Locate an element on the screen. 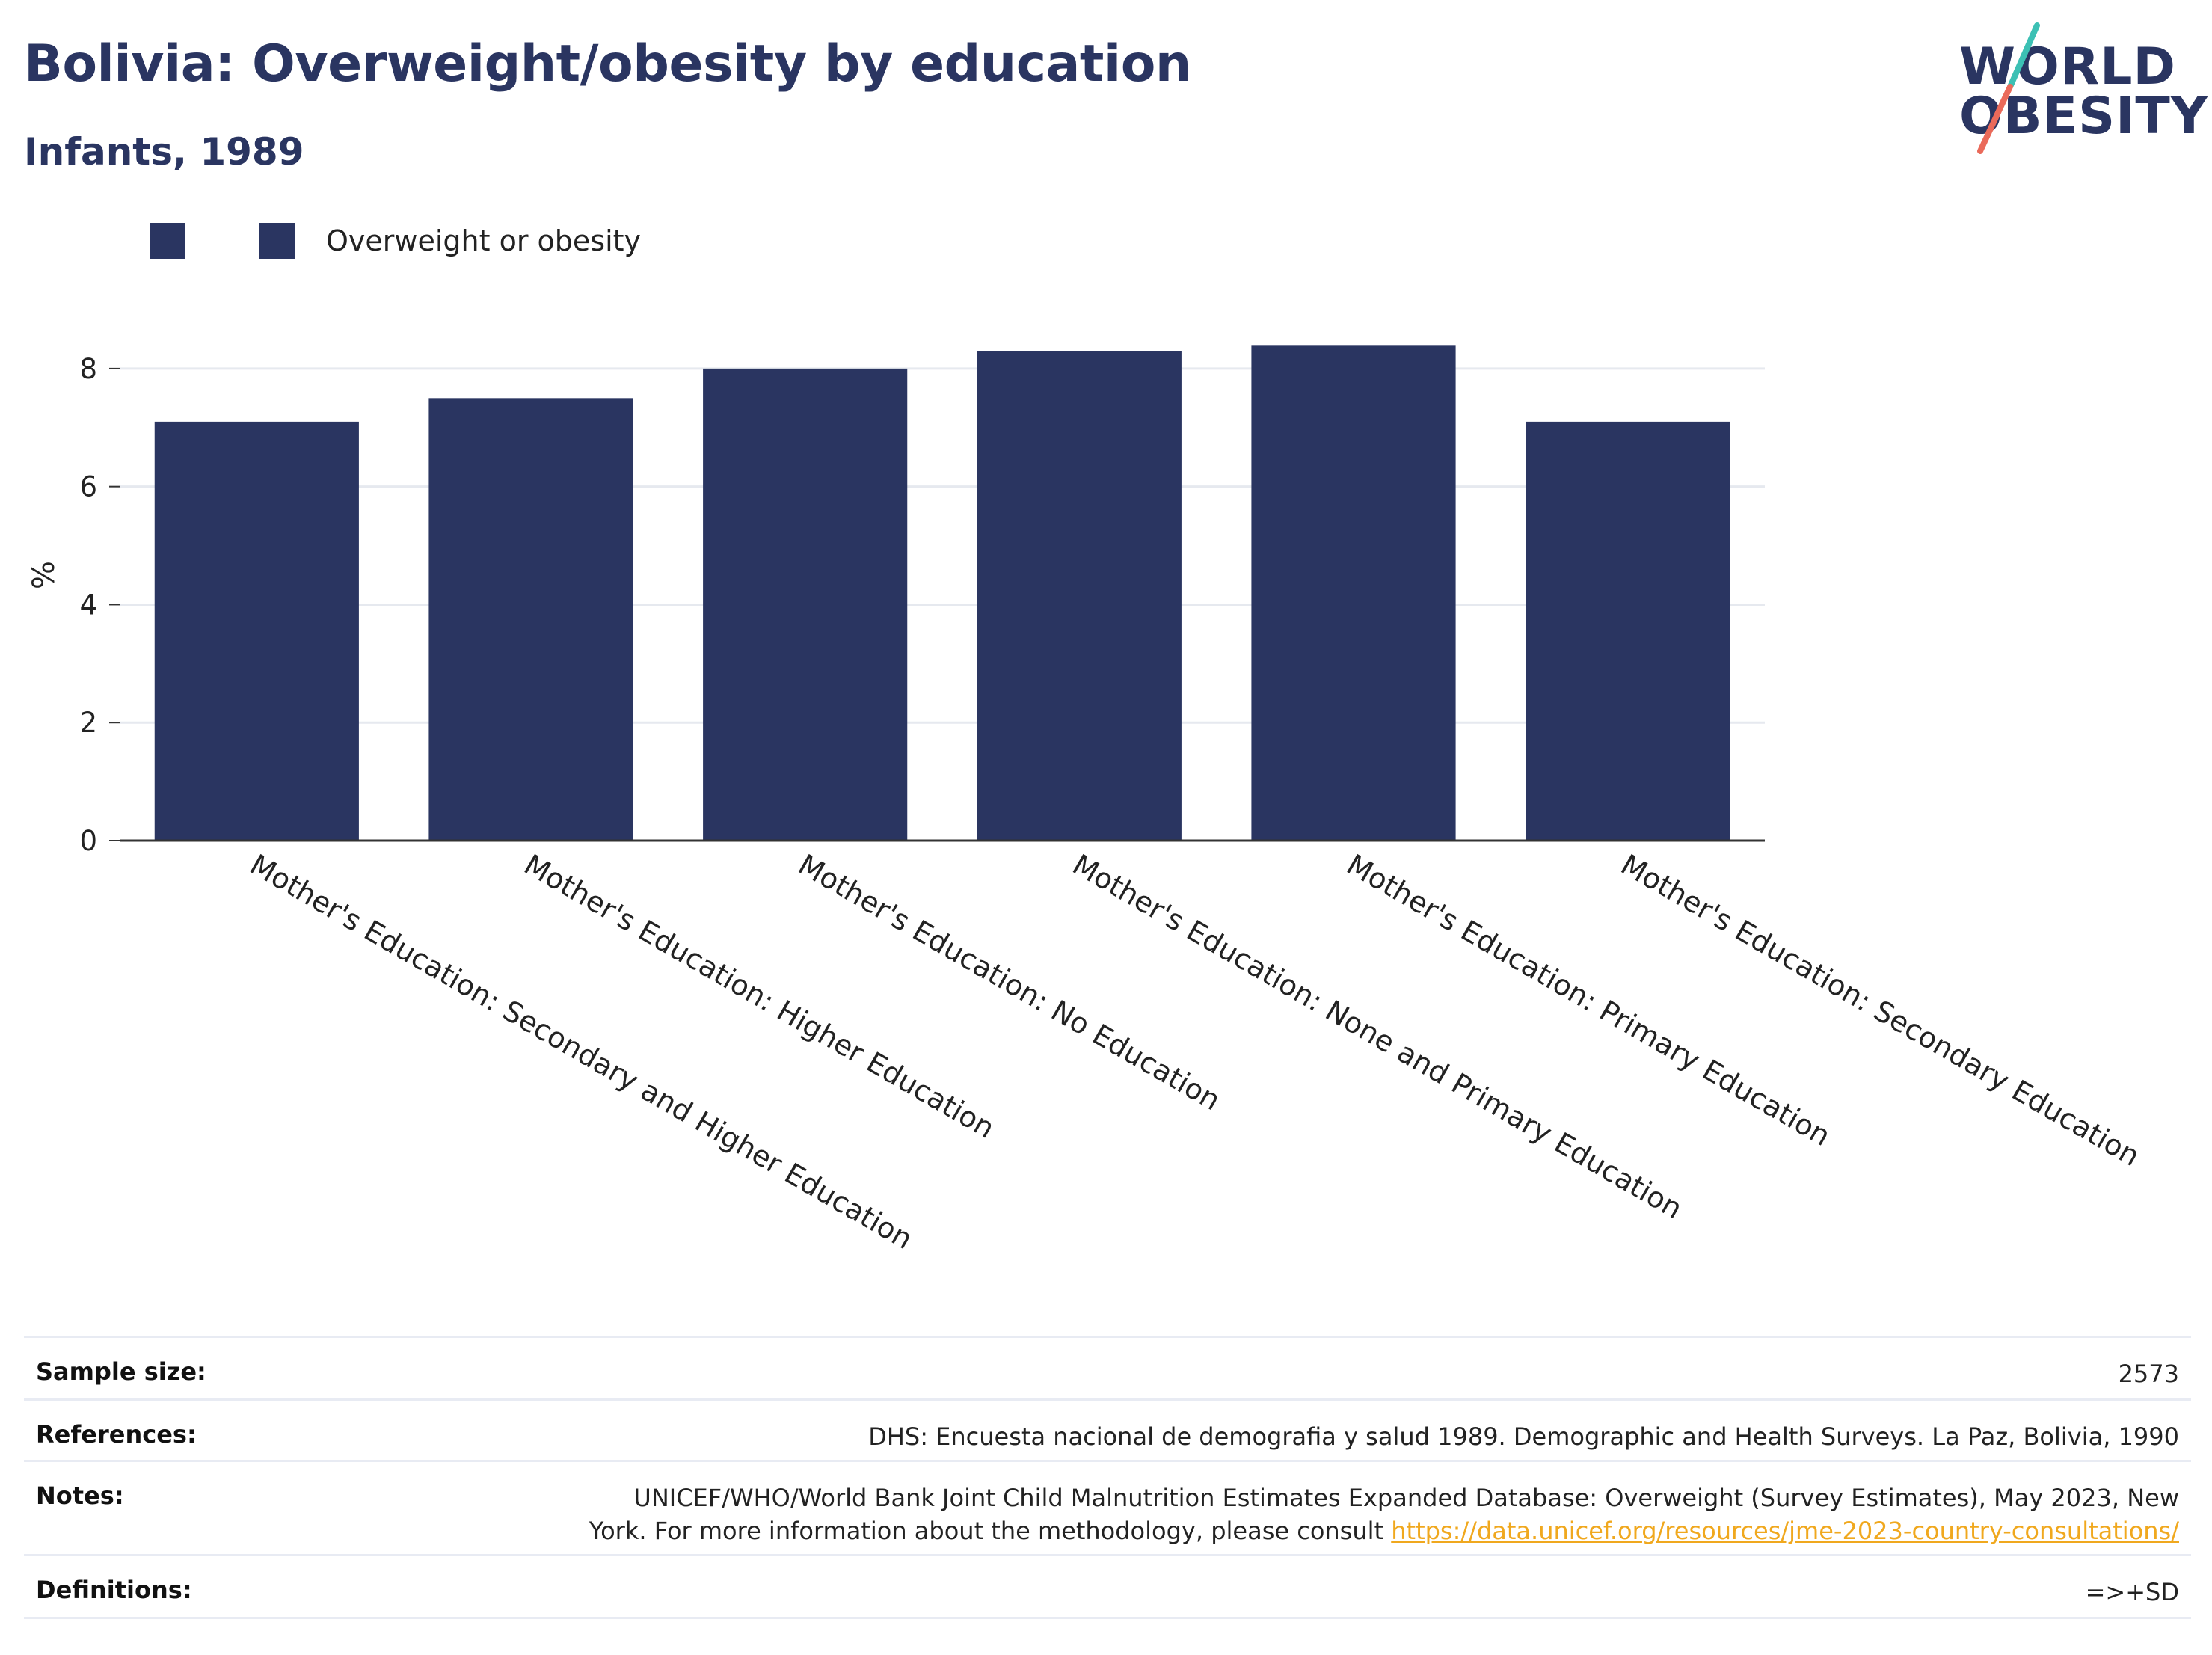 The width and height of the screenshot is (2212, 1655). logo-word-world: WORLD is located at coordinates (2067, 66).